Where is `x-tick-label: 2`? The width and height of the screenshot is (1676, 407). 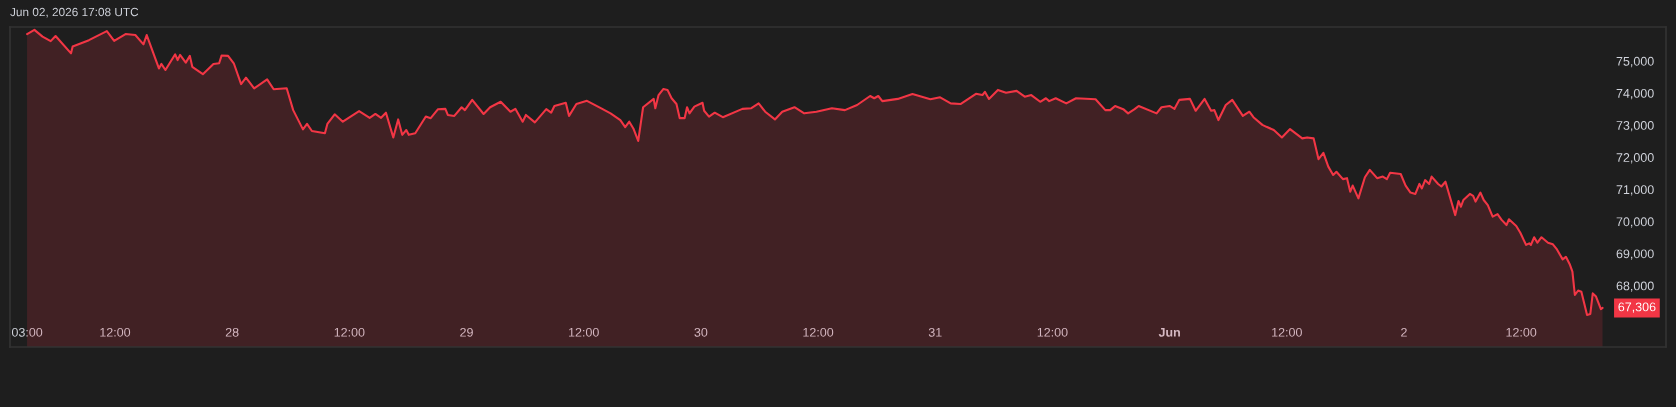 x-tick-label: 2 is located at coordinates (1404, 332).